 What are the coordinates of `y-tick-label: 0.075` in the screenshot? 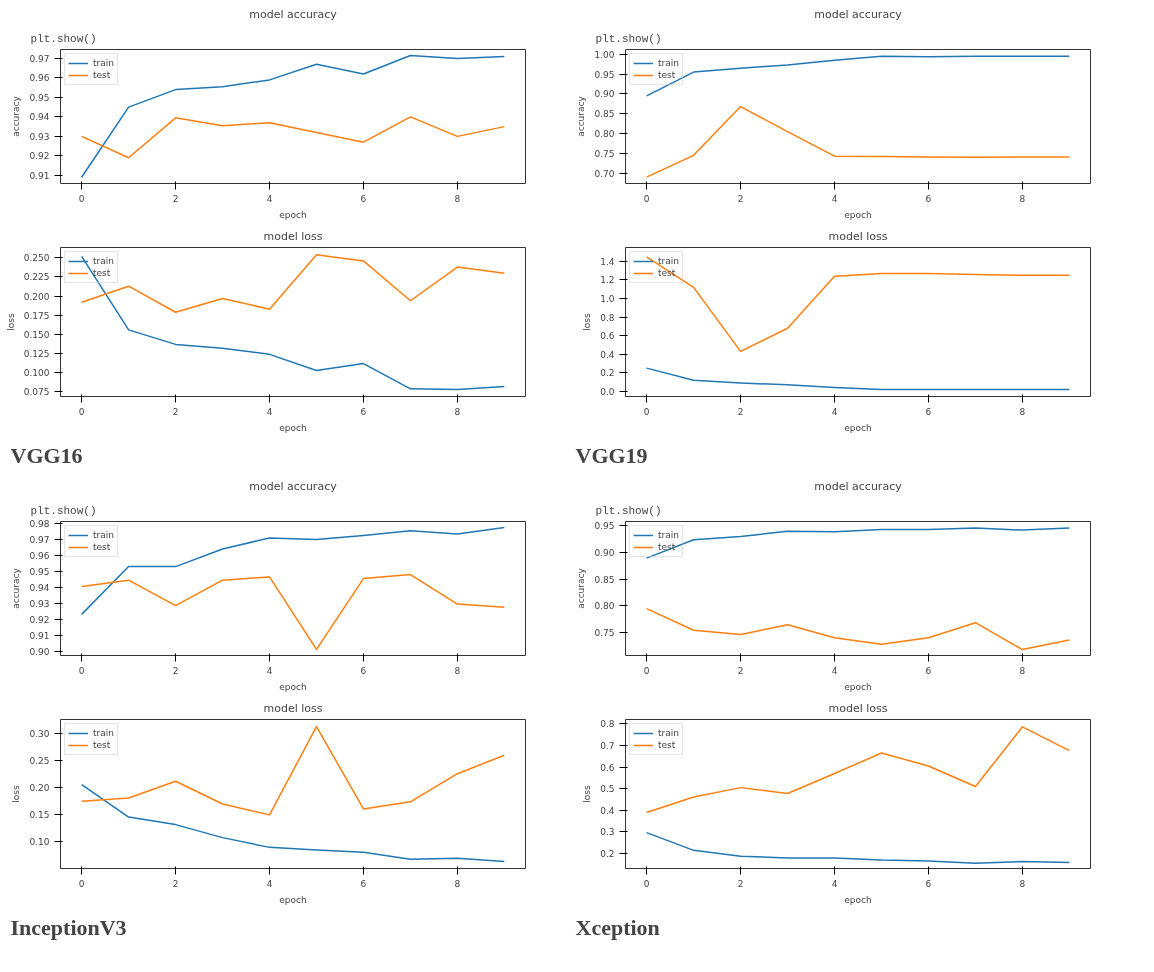 It's located at (36, 392).